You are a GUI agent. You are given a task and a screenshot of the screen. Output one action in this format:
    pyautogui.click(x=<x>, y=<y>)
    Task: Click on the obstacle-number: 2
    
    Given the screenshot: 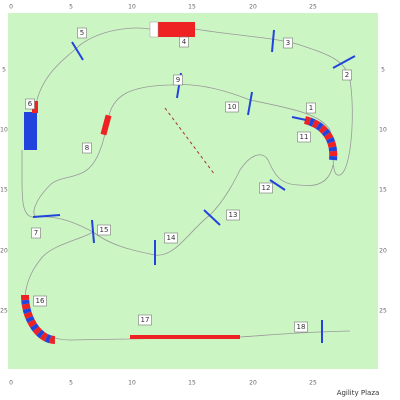 What is the action you would take?
    pyautogui.click(x=347, y=75)
    